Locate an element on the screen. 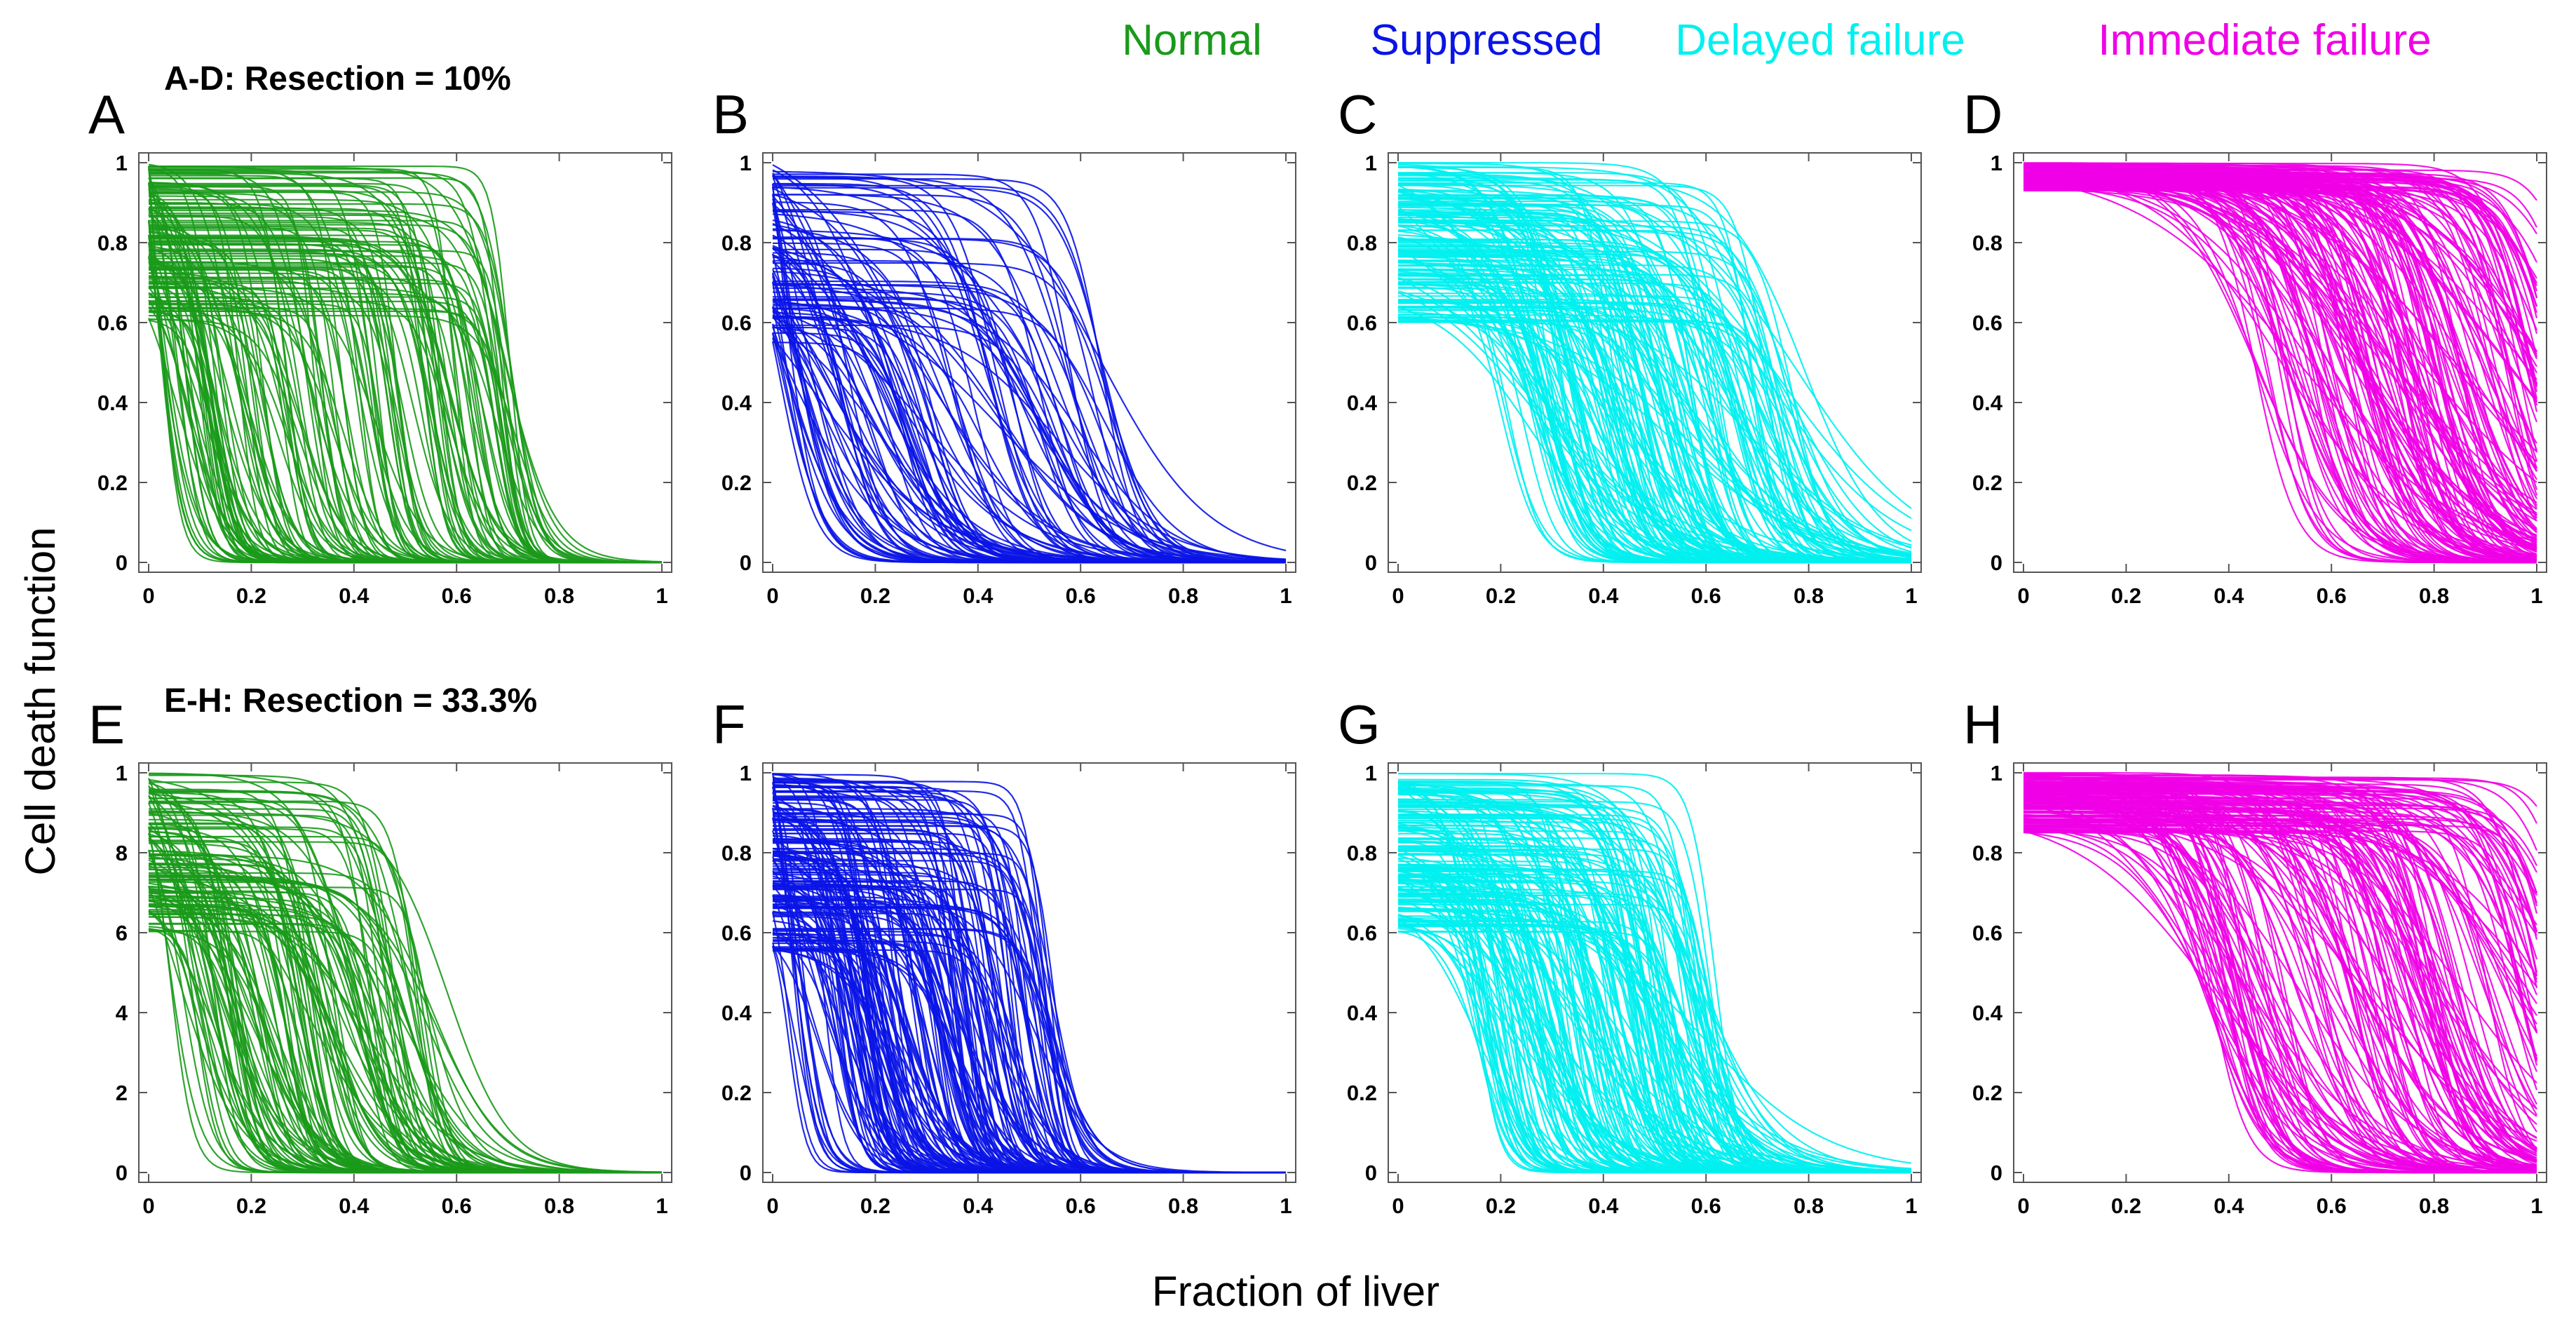 The image size is (2576, 1331). x-axis-label: Fraction of liver is located at coordinates (1295, 1291).